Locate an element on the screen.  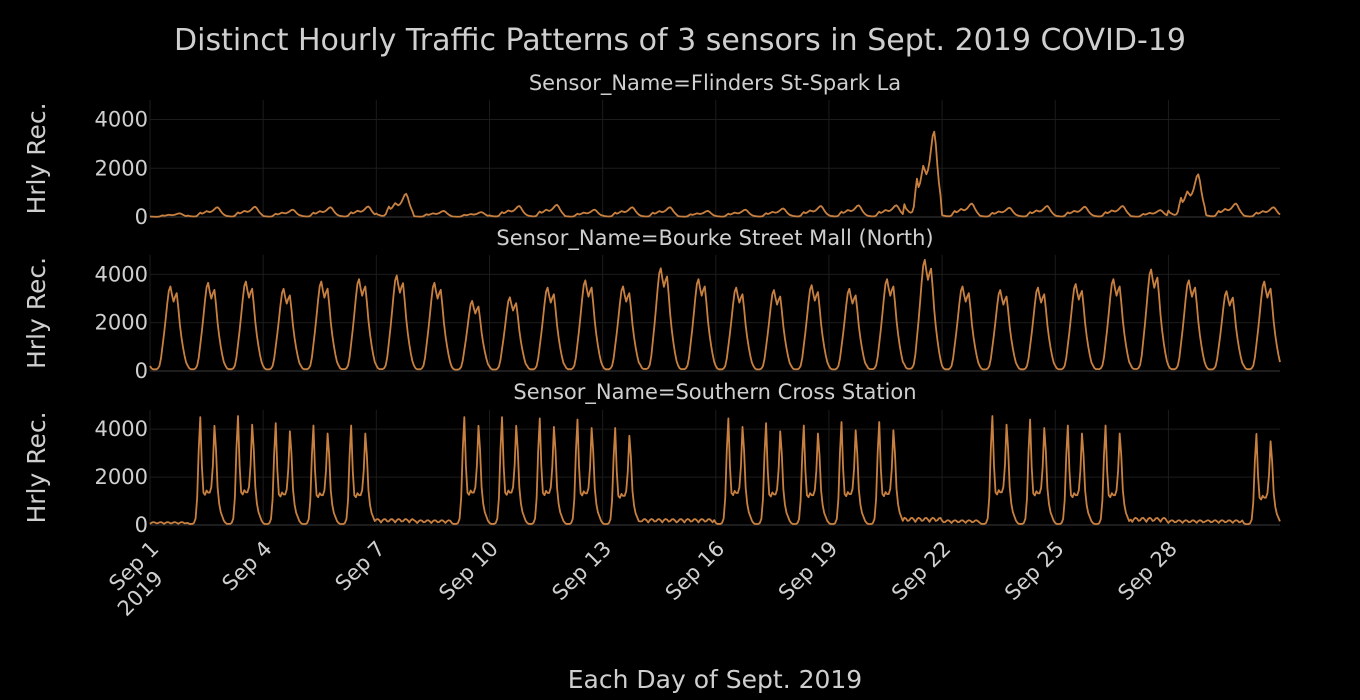
x-tick-label: Sep 28 is located at coordinates (1147, 570).